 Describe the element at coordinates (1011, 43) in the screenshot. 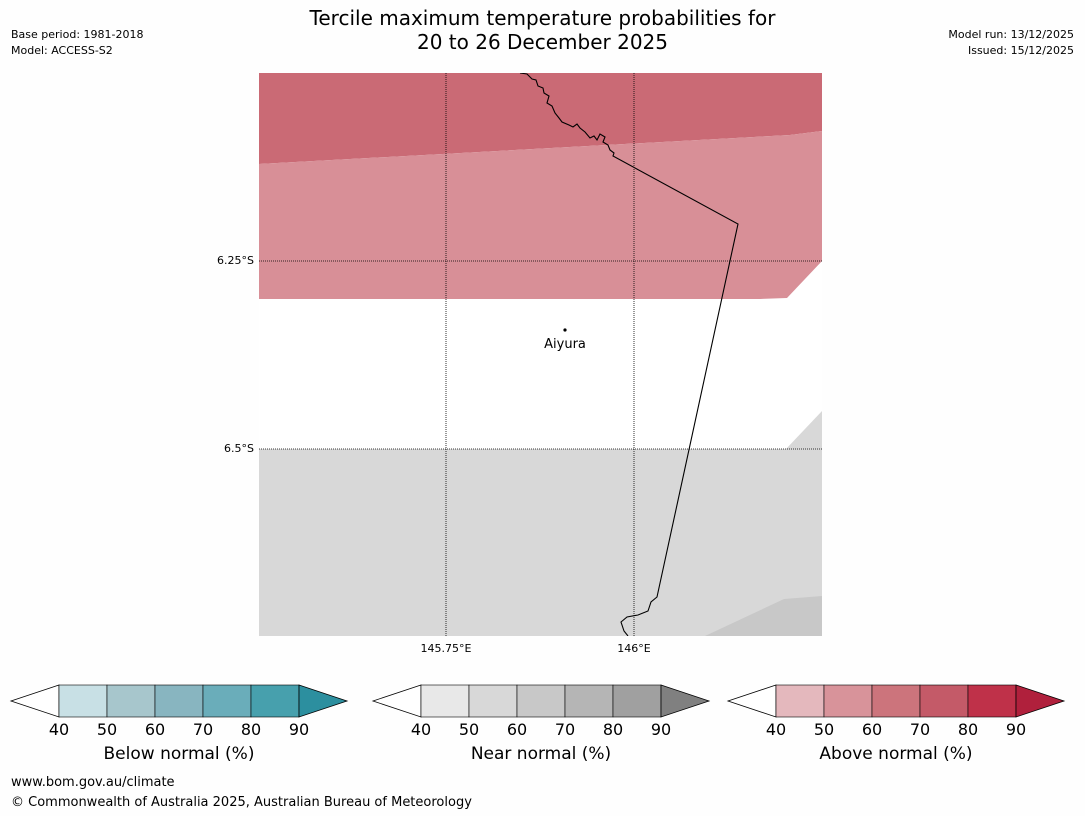

I see `meta-right: Model run: 13/12/2025 Issued: 15/12/2025` at that location.